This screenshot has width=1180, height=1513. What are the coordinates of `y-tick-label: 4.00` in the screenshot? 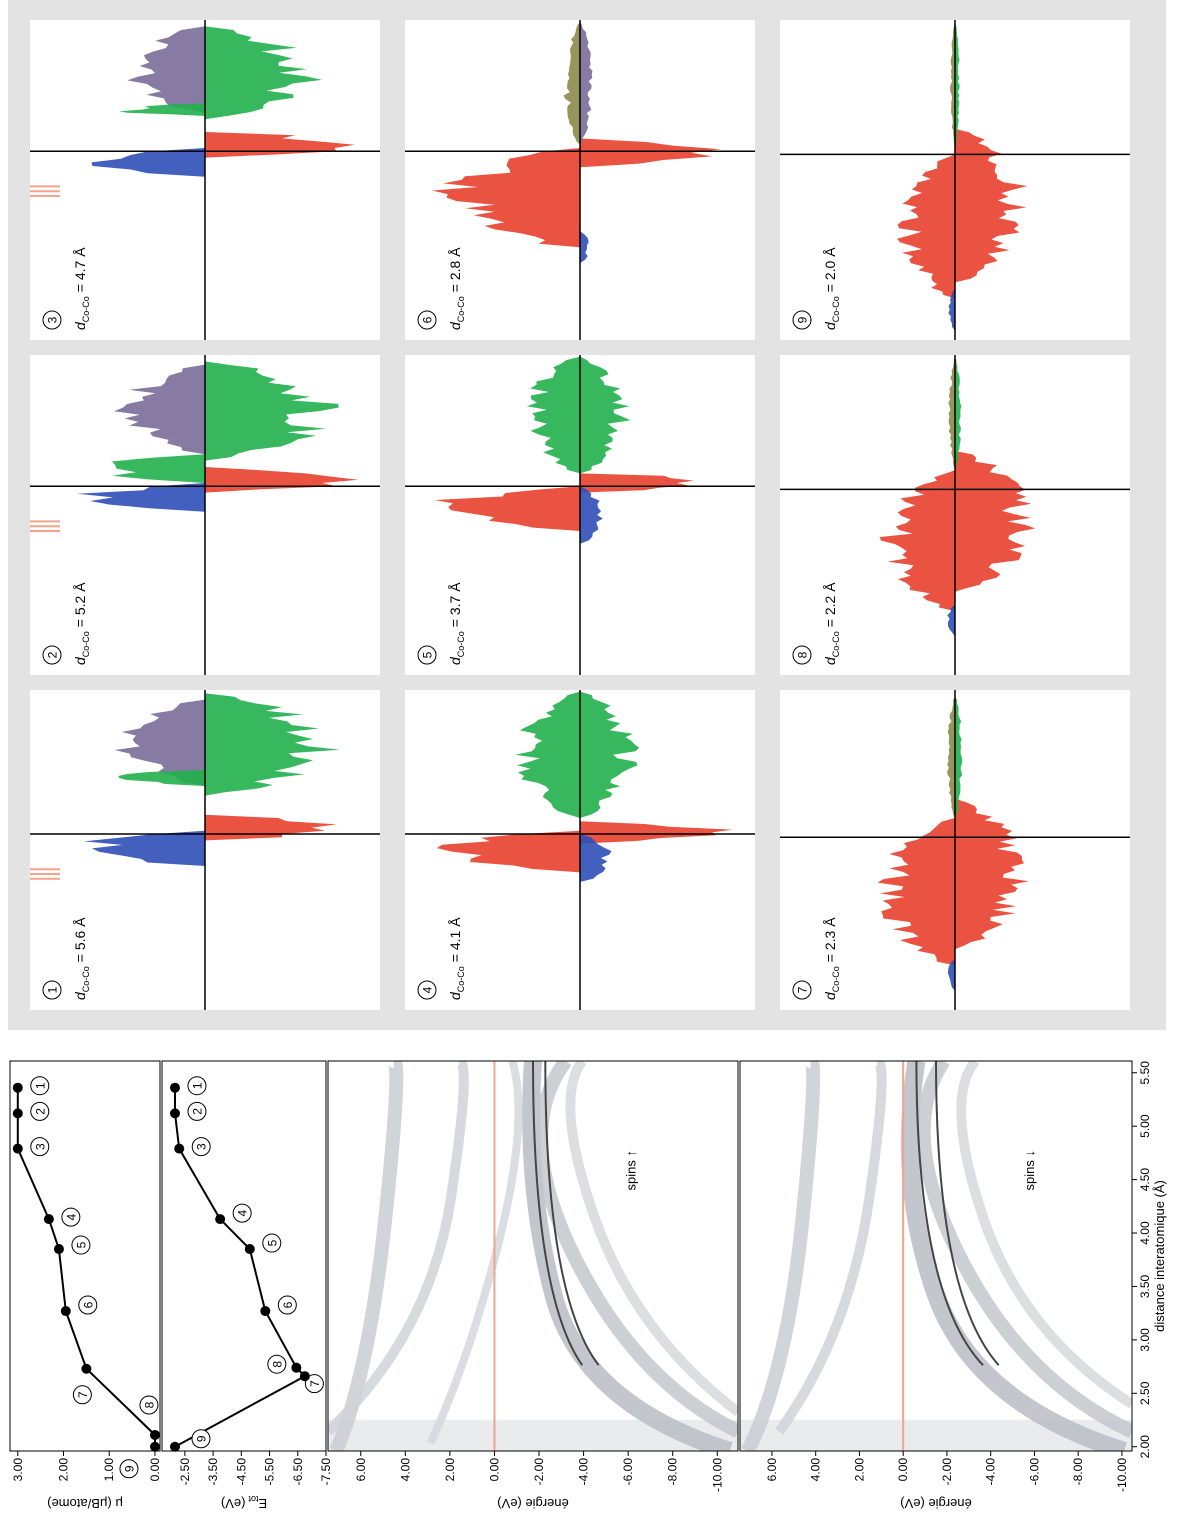 It's located at (816, 1470).